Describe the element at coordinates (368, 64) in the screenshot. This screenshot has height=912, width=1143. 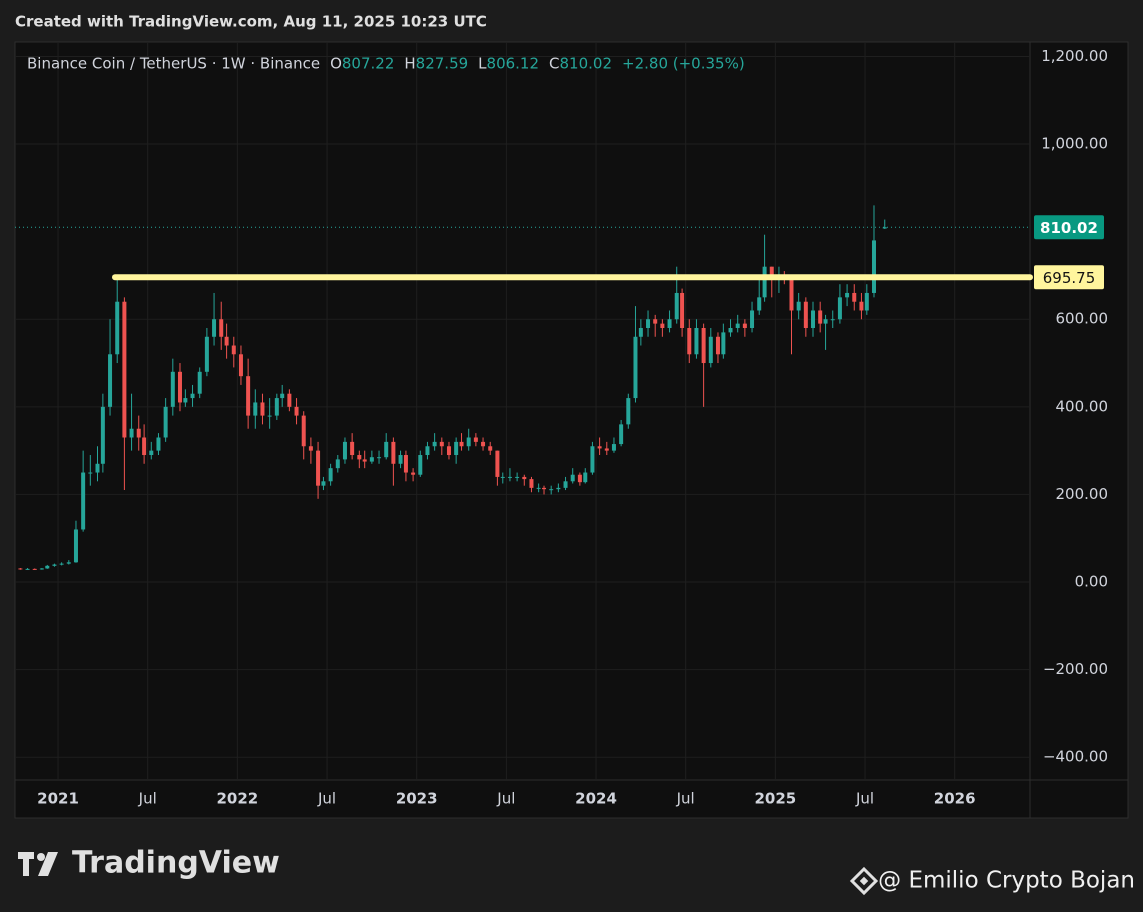
I see `ohlc-value: 807.22` at that location.